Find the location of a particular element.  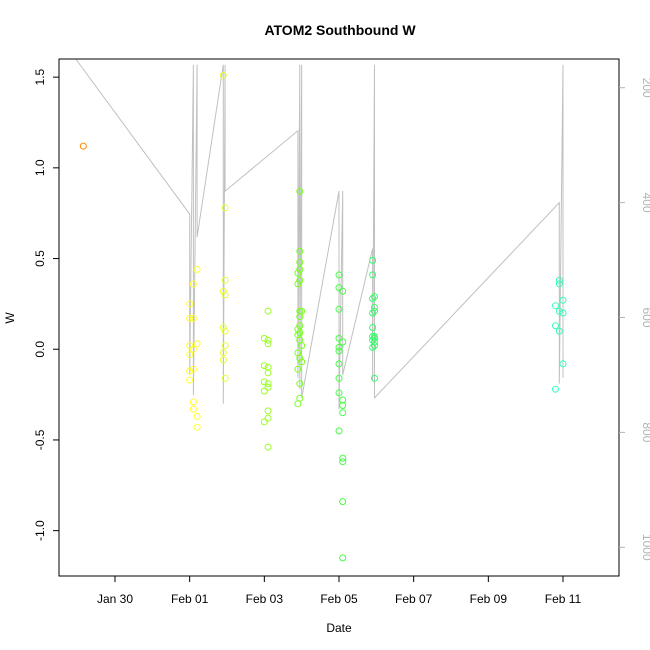

right-tick-label: 800 is located at coordinates (645, 432).